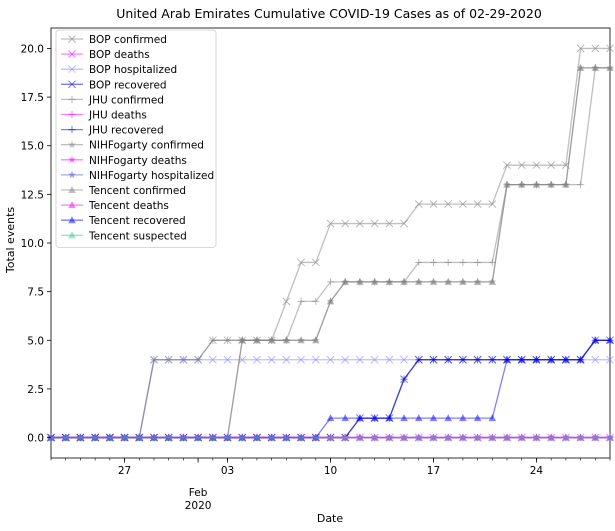 The image size is (615, 531). I want to click on x-tick-label: 10, so click(330, 471).